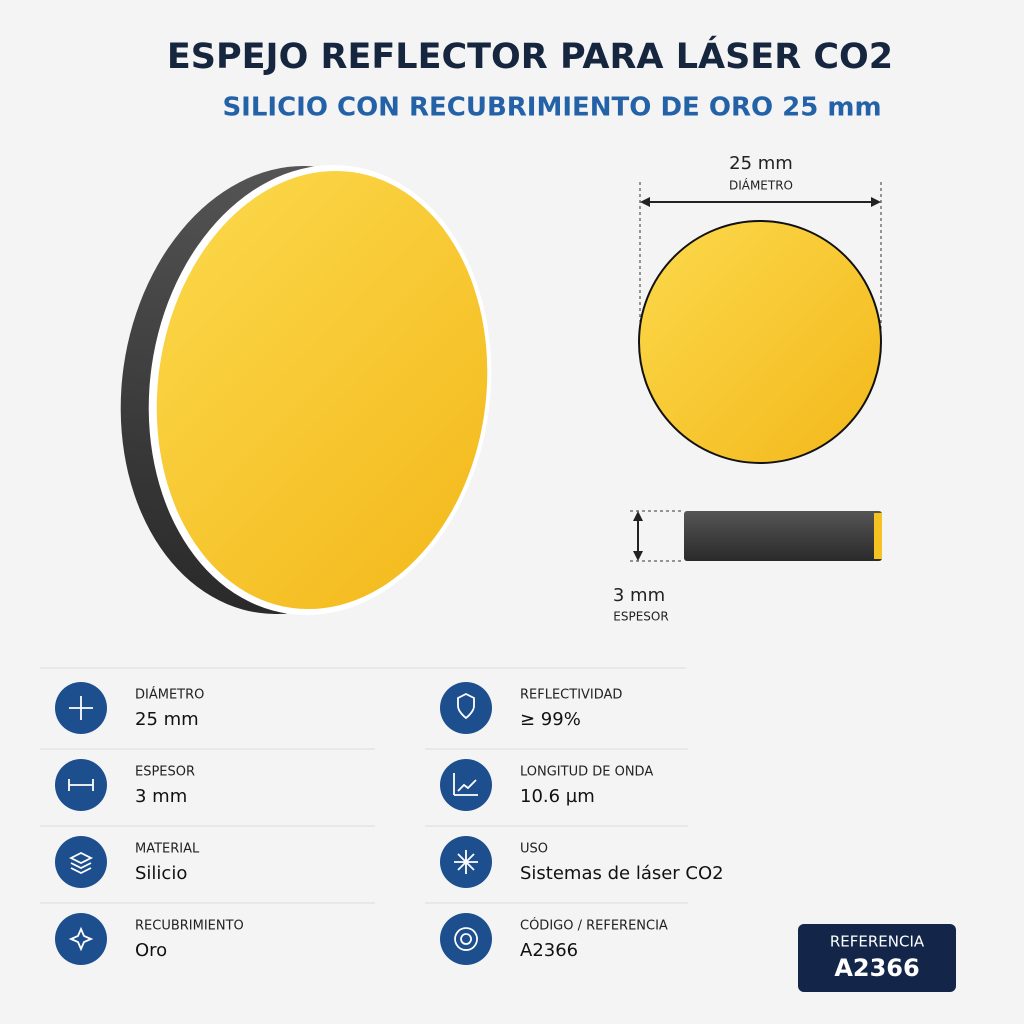  Describe the element at coordinates (165, 772) in the screenshot. I see `spec-label: ESPESOR` at that location.